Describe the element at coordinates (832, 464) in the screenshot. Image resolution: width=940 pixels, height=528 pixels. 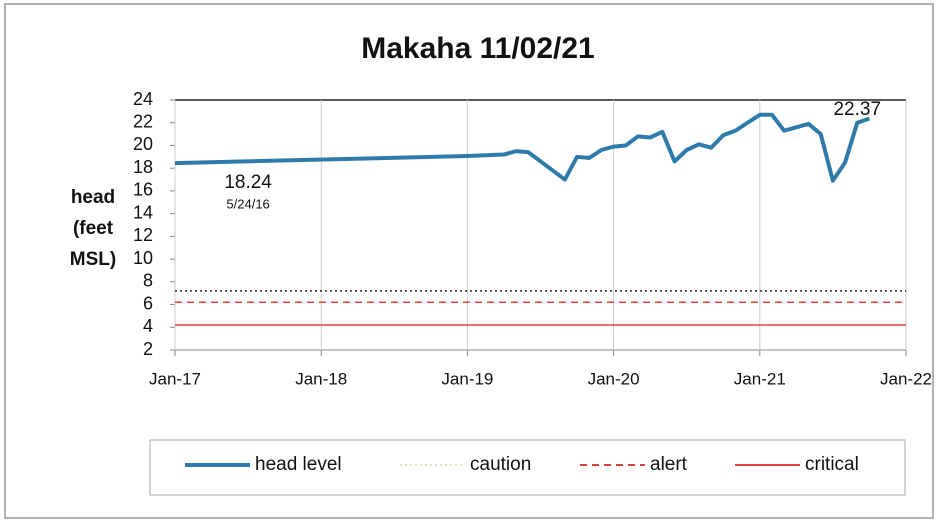
I see `legend-label: critical` at that location.